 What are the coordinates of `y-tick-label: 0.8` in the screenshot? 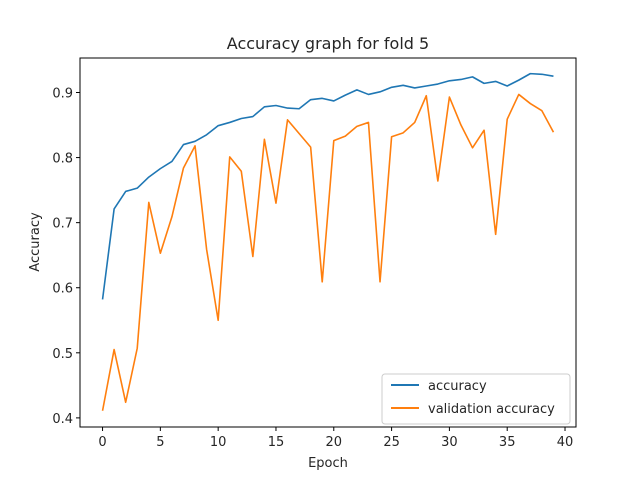 It's located at (62, 159).